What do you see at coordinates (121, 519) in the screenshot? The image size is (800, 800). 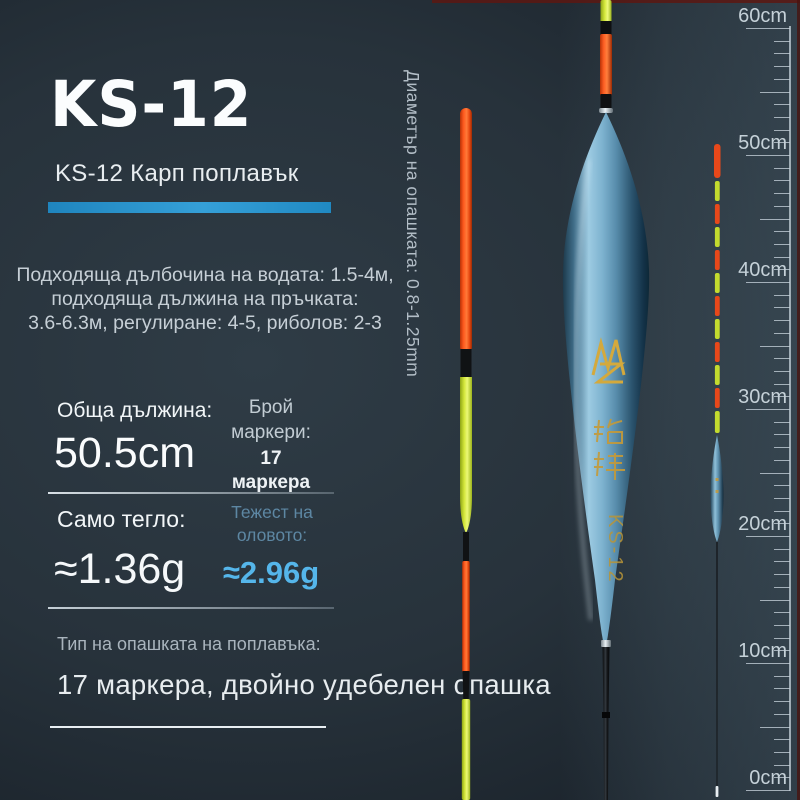 I see `self-weight-label: Само тегло:` at bounding box center [121, 519].